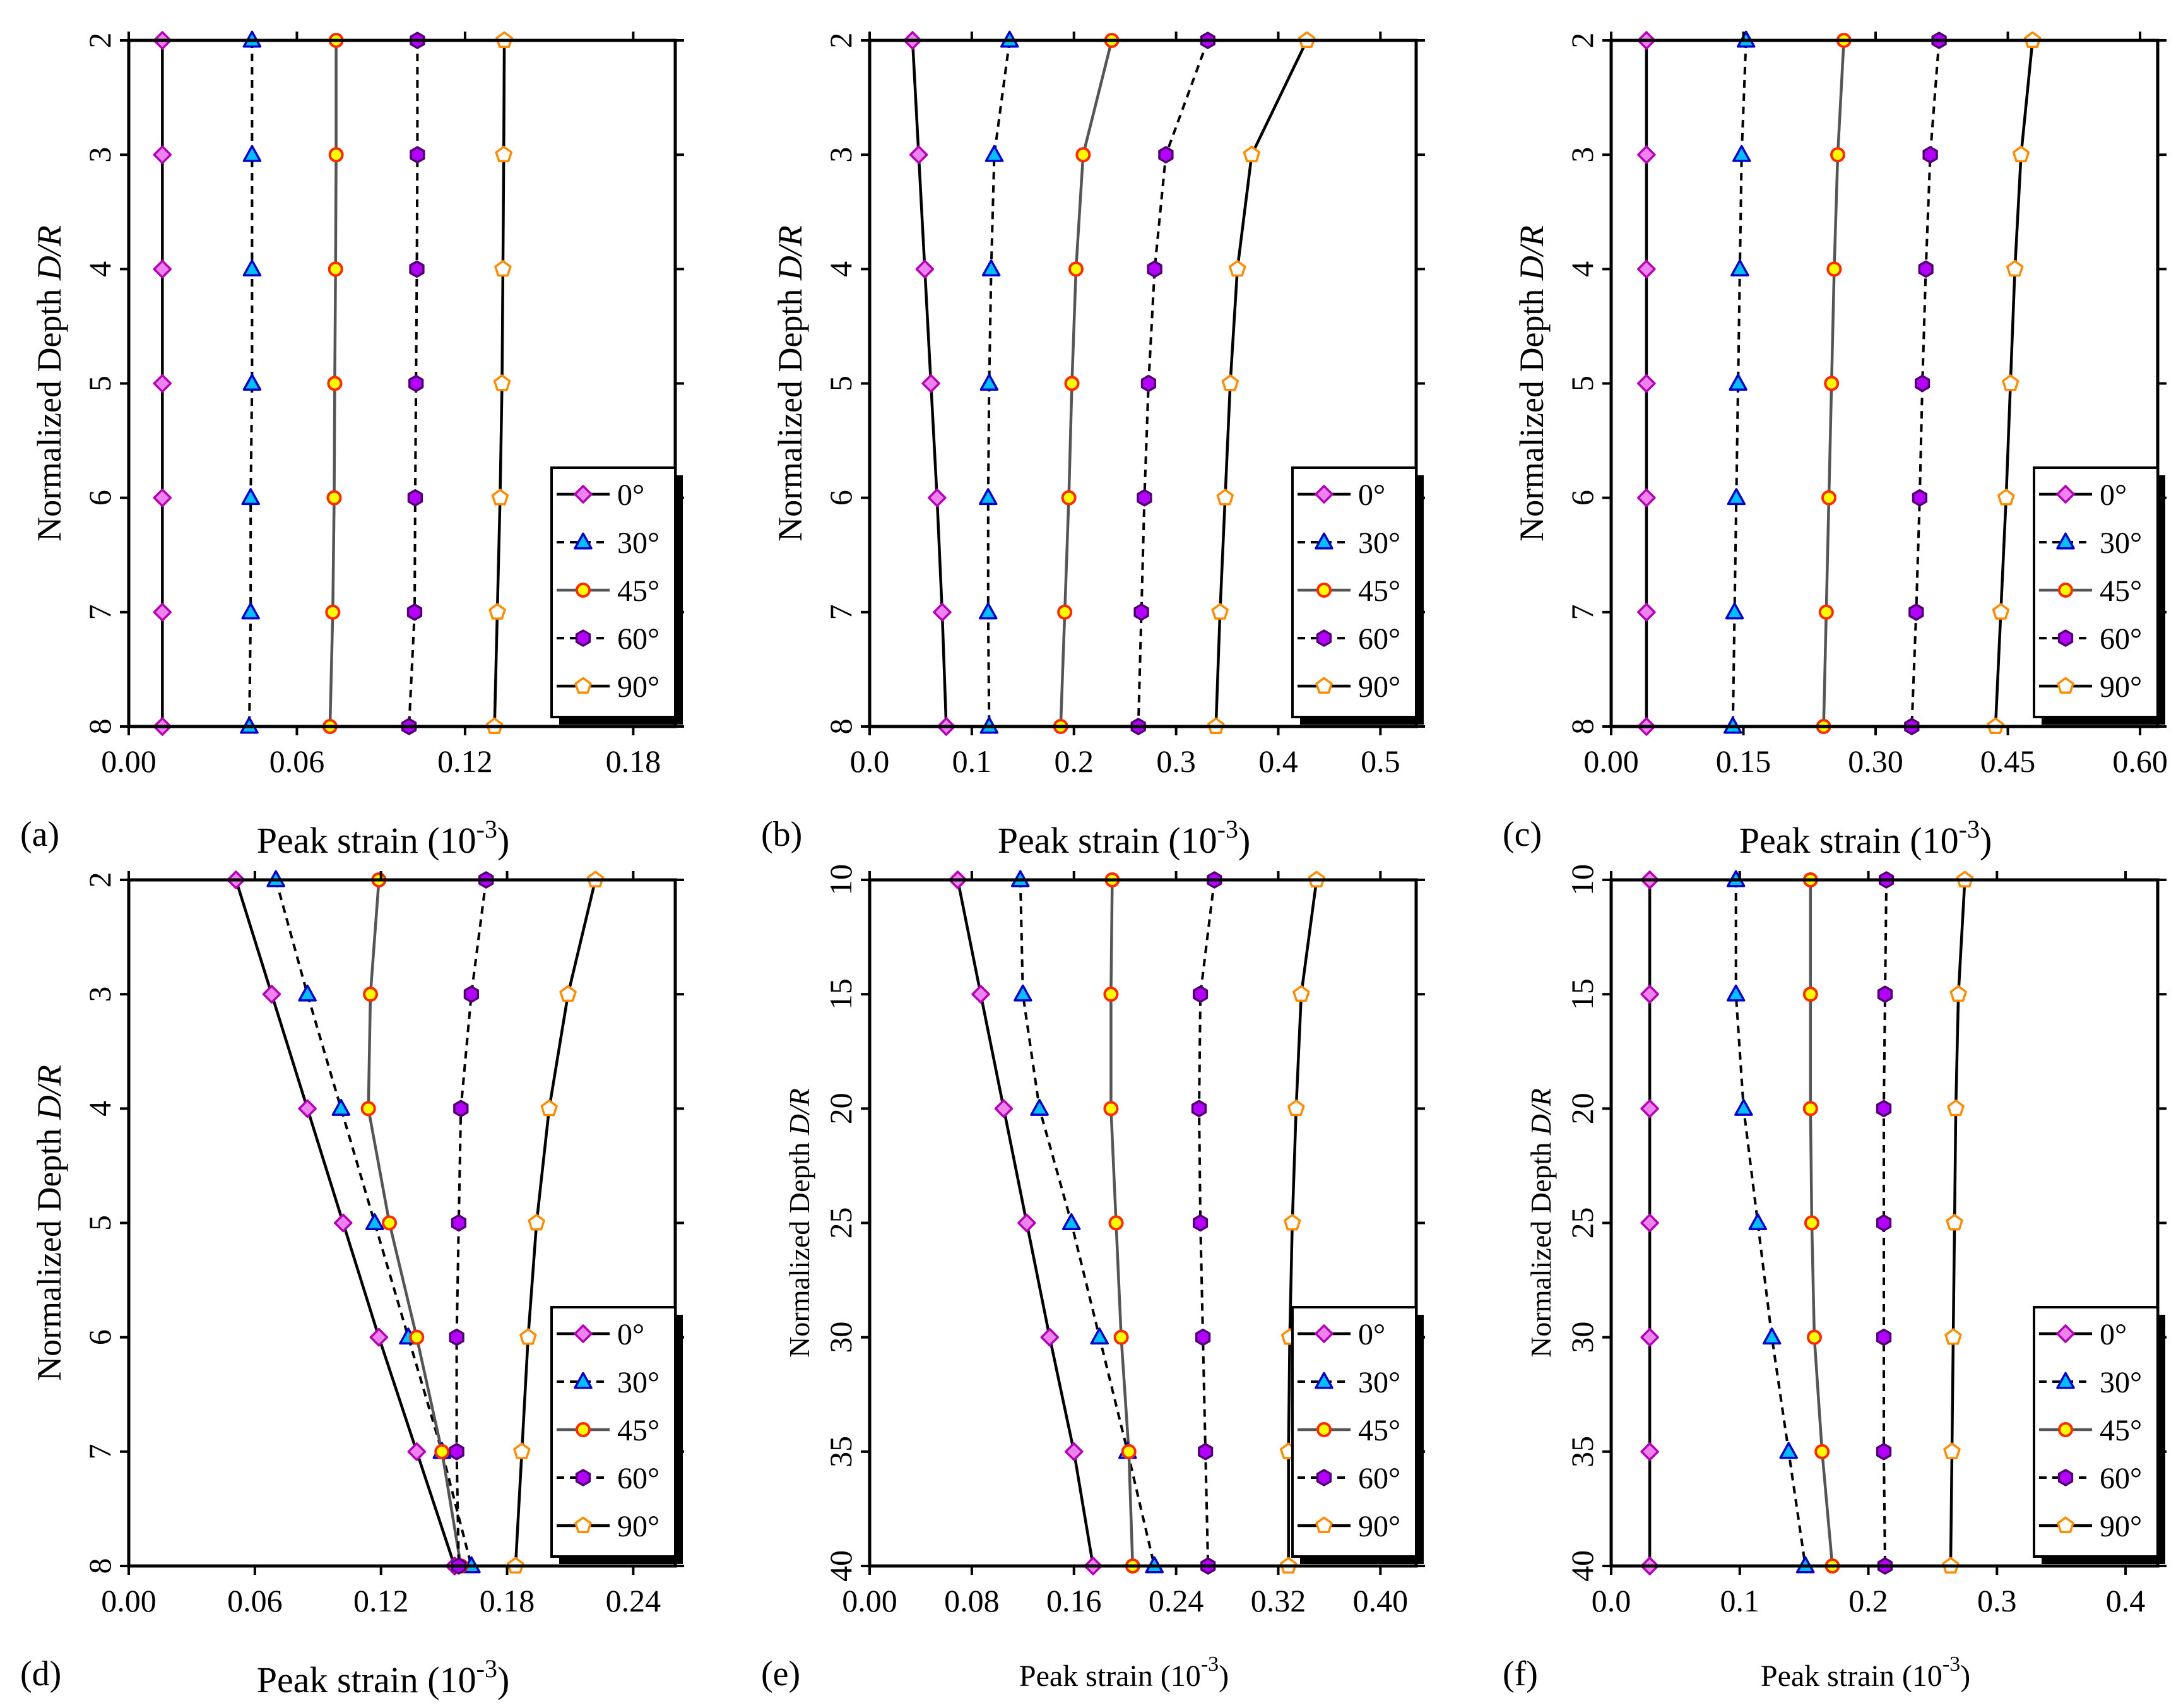 The image size is (2176, 1708). What do you see at coordinates (1074, 1600) in the screenshot?
I see `x-tick-label: 0.16` at bounding box center [1074, 1600].